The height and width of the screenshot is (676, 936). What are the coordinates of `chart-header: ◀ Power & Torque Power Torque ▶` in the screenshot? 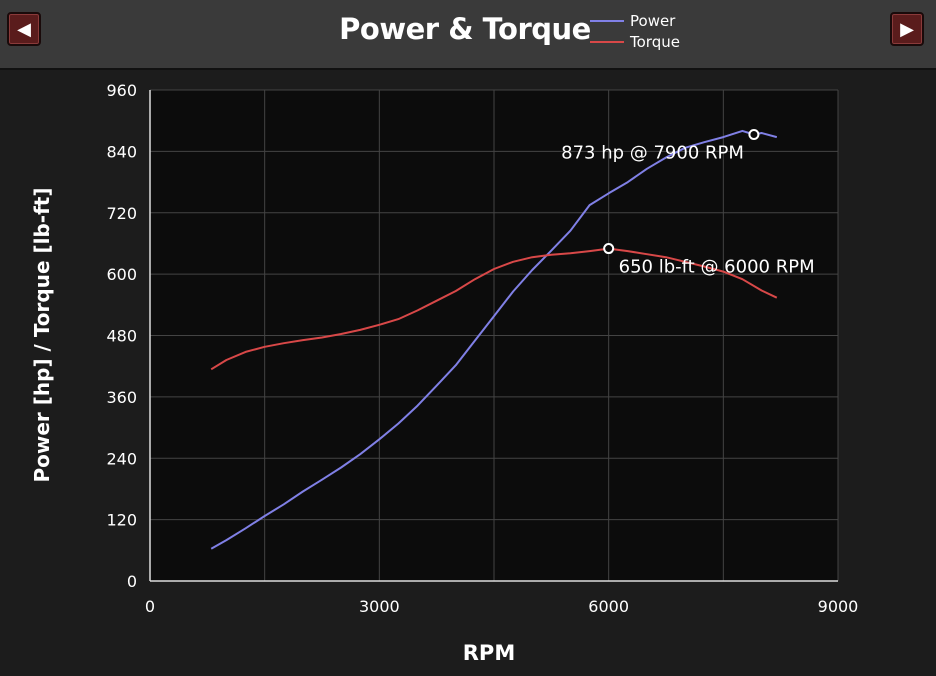 It's located at (468, 35).